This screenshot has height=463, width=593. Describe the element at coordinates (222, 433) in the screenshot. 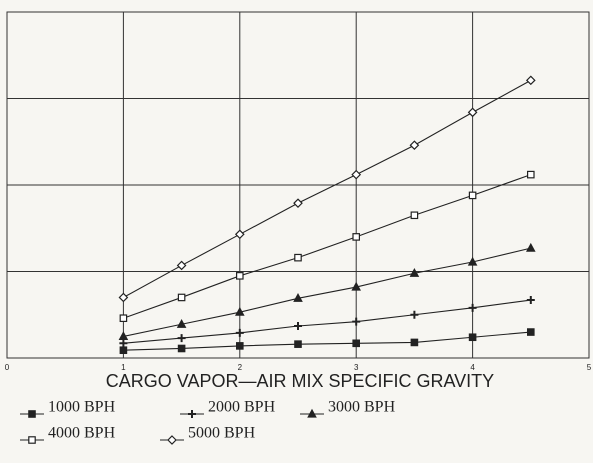

I see `legend-label: 5000 BPH` at that location.